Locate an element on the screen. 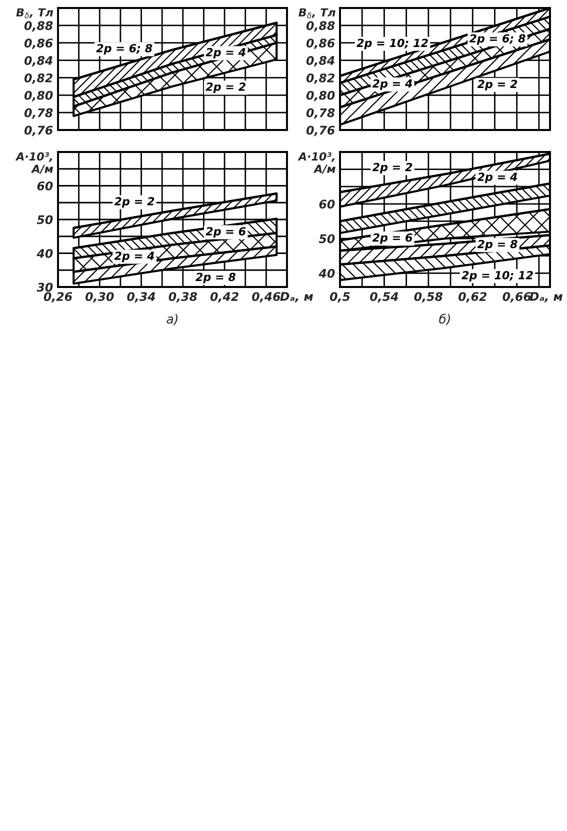  x-tick-label: 0,34 is located at coordinates (141, 297).